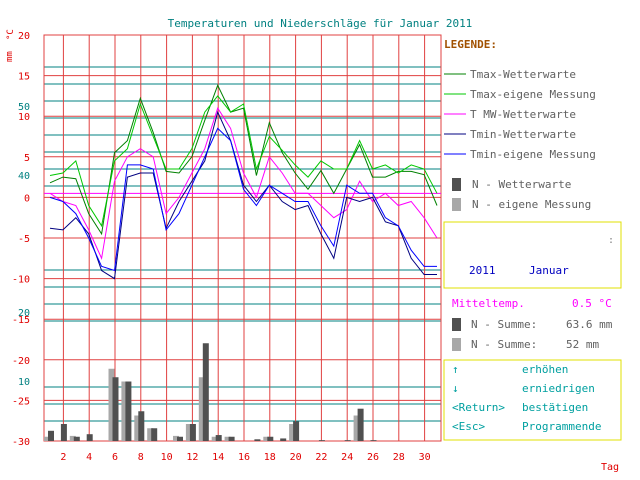 The width and height of the screenshot is (640, 480). Describe the element at coordinates (470, 44) in the screenshot. I see `legend-heading: LEGENDE:` at that location.